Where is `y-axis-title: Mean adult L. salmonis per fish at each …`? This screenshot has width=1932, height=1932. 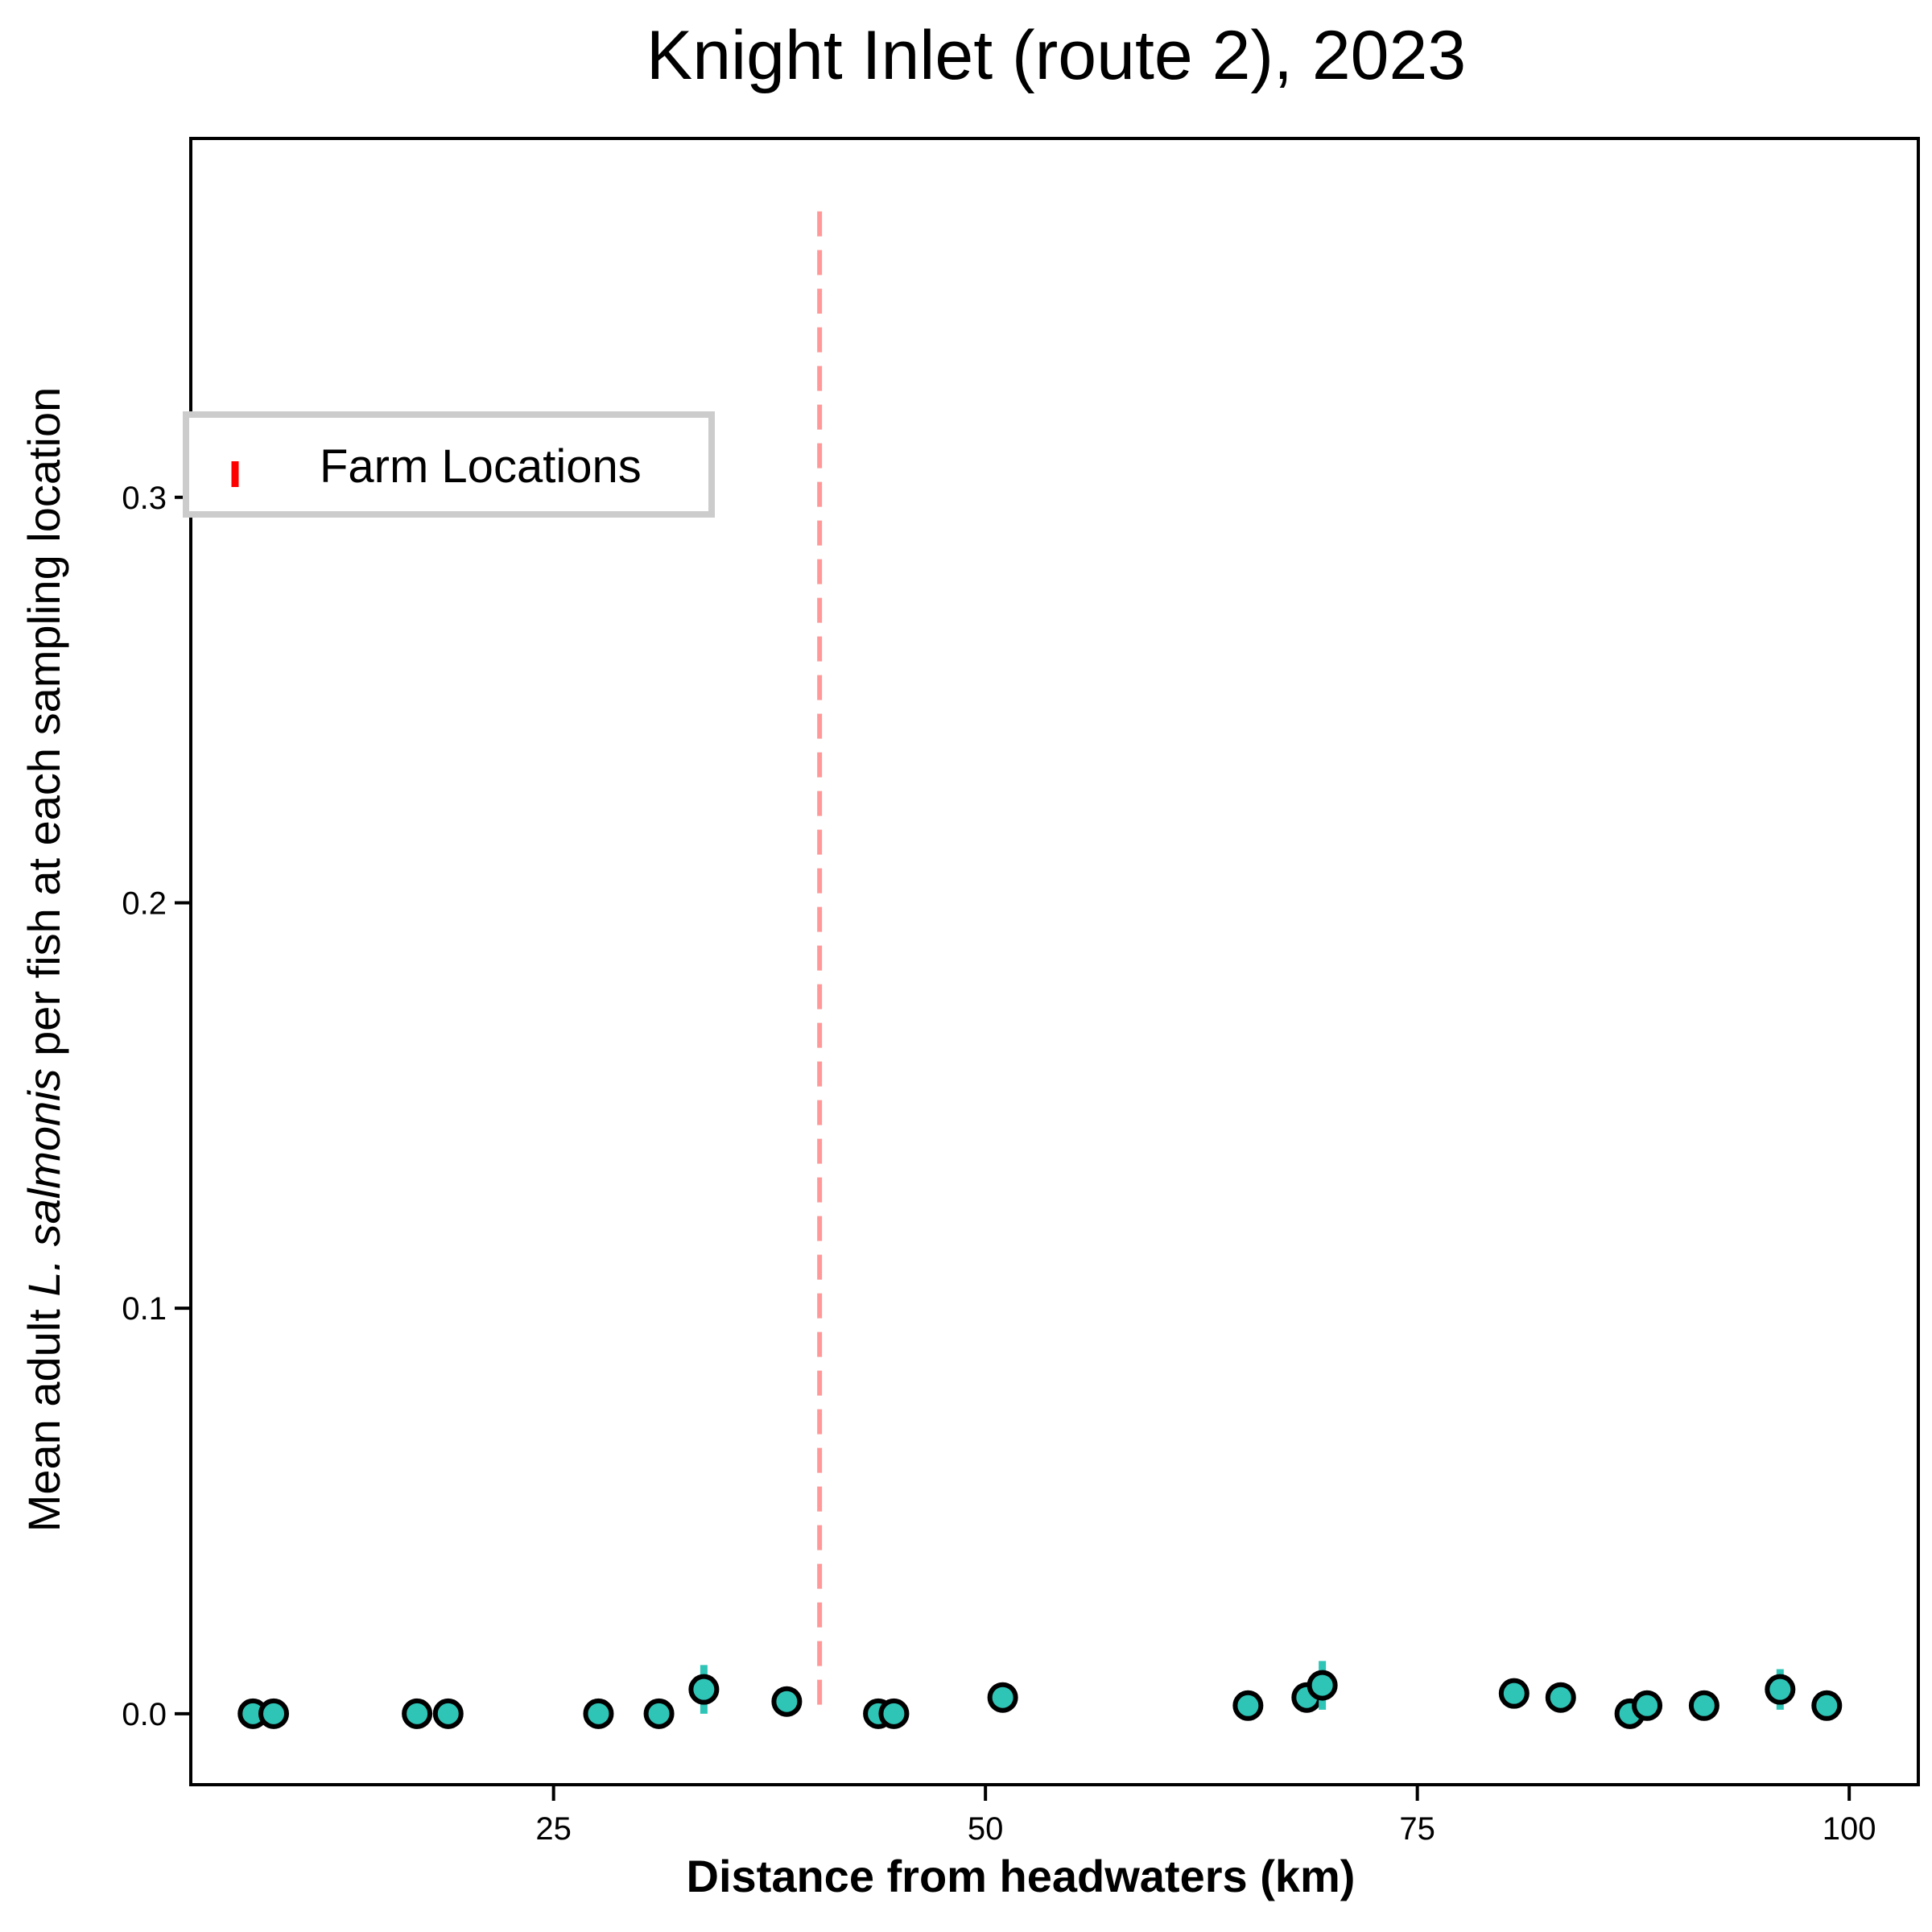
y-axis-title: Mean adult L. salmonis per fish at each … is located at coordinates (44, 960).